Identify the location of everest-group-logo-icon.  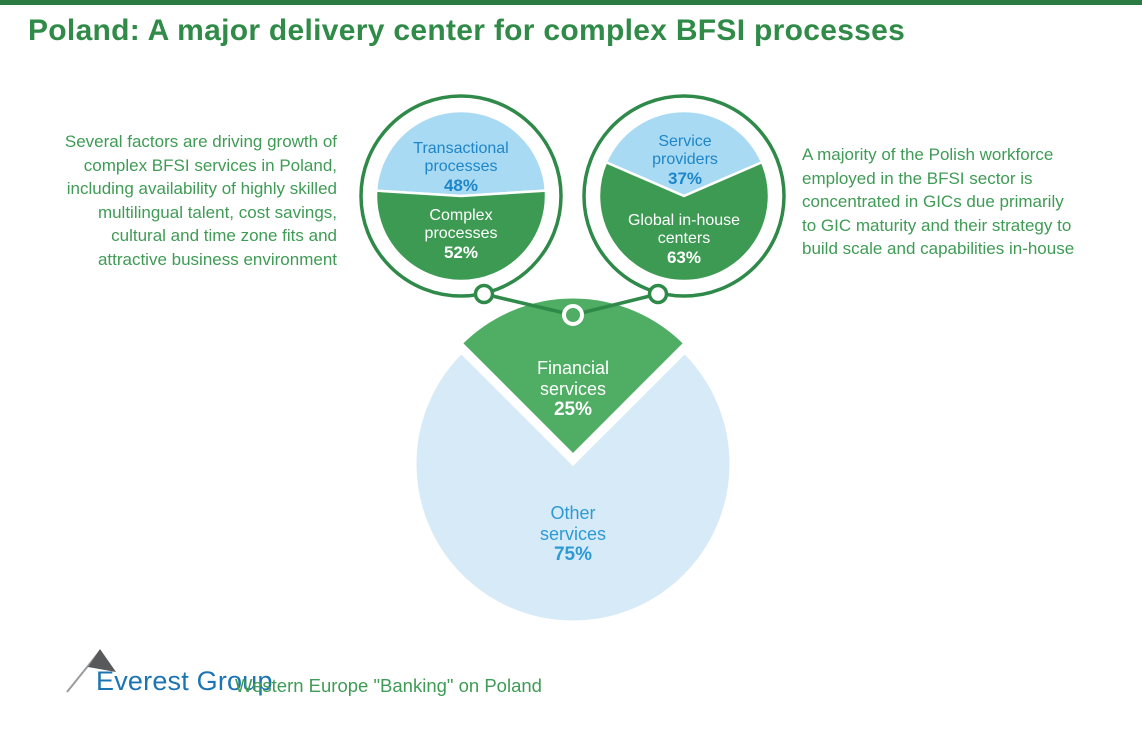
(91, 671).